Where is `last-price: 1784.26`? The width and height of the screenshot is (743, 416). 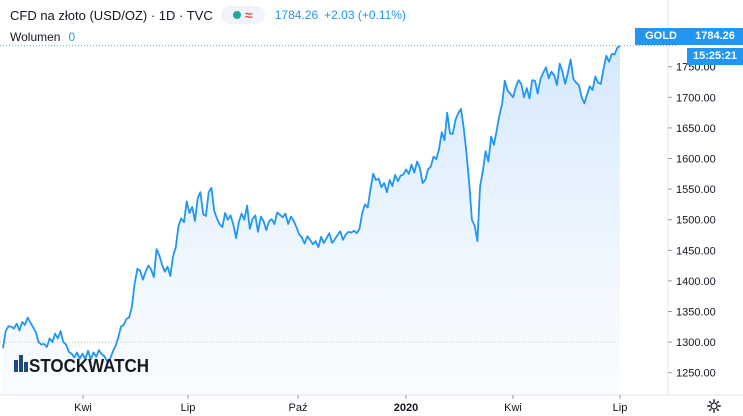
last-price: 1784.26 is located at coordinates (296, 15).